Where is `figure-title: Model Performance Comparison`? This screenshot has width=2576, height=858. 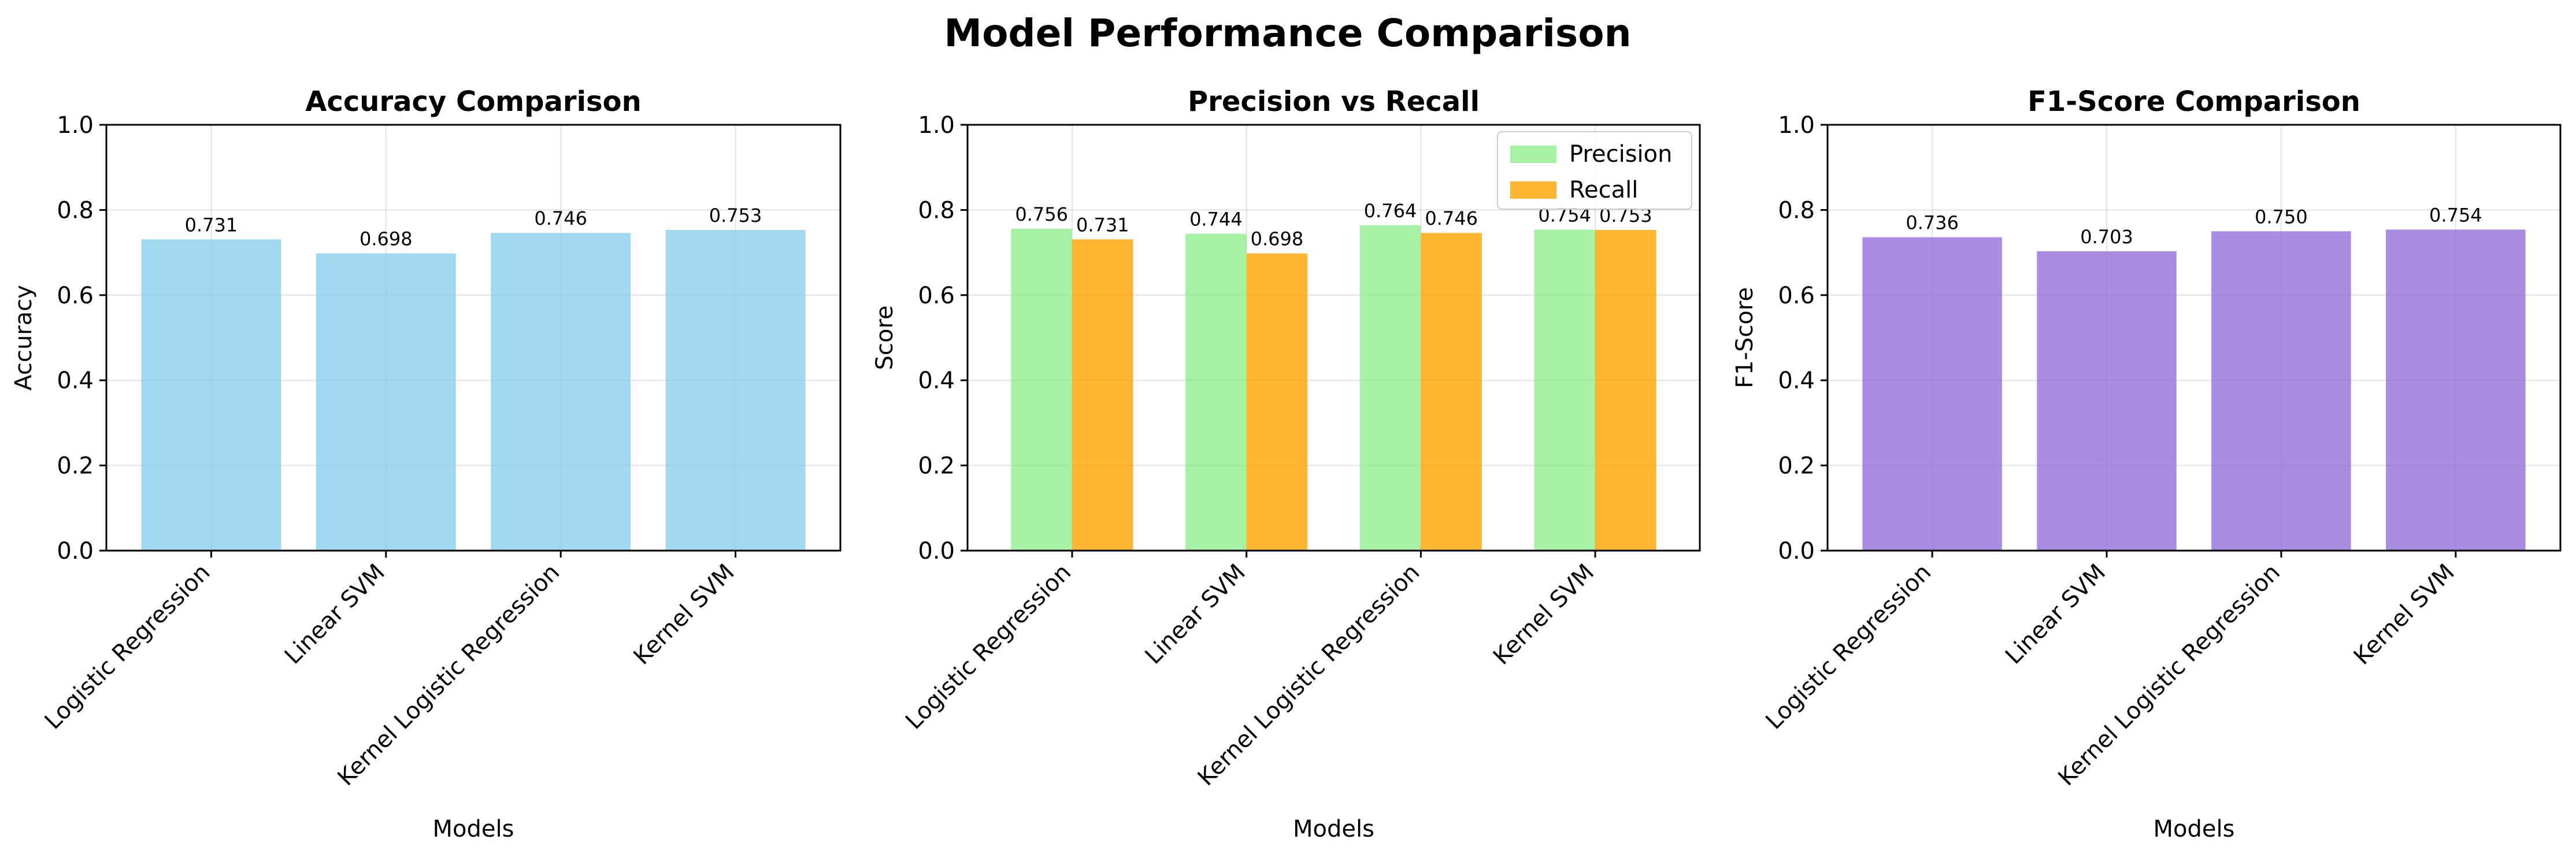 figure-title: Model Performance Comparison is located at coordinates (1287, 33).